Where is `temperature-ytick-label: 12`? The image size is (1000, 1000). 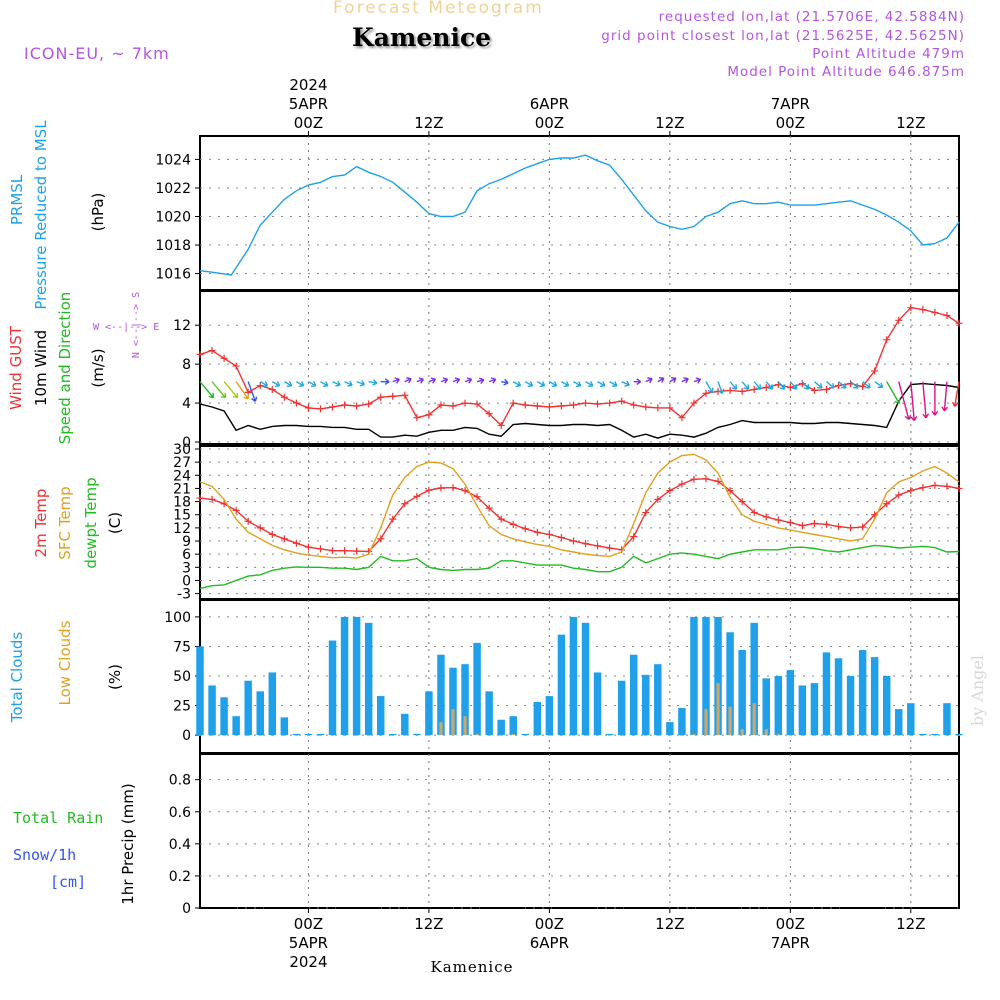
temperature-ytick-label: 12 is located at coordinates (182, 529).